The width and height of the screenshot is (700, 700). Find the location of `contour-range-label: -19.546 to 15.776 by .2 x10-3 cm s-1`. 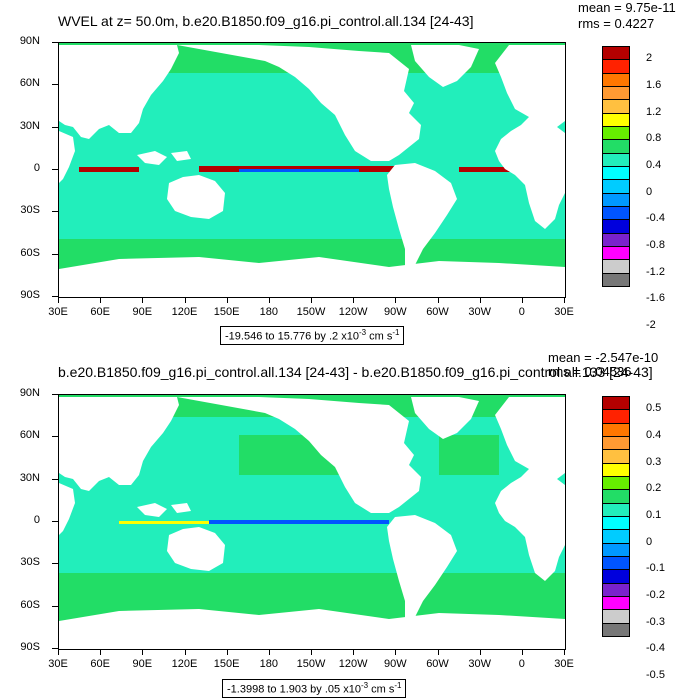

contour-range-label: -19.546 to 15.776 by .2 x10-3 cm s-1 is located at coordinates (312, 335).